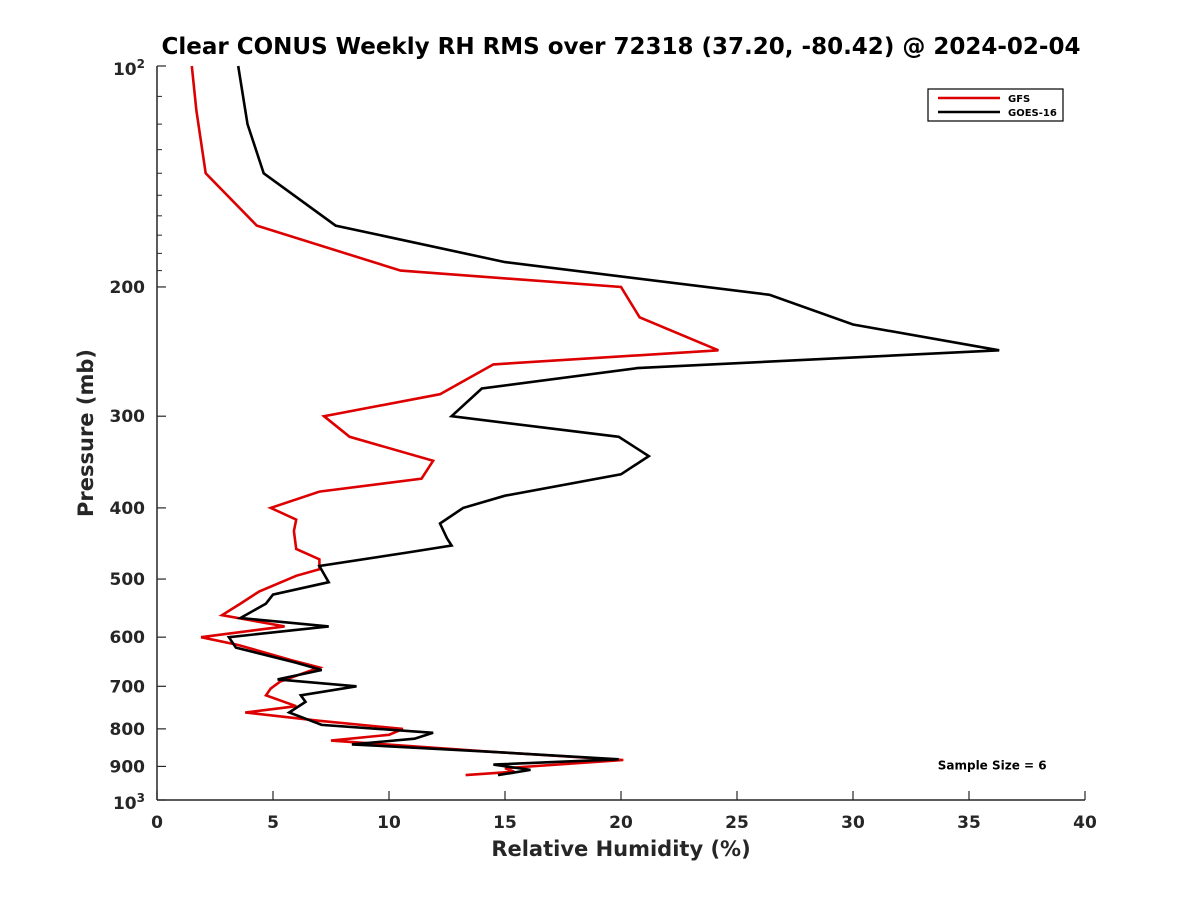 The image size is (1200, 900). What do you see at coordinates (128, 288) in the screenshot?
I see `y-tick-label: 200` at bounding box center [128, 288].